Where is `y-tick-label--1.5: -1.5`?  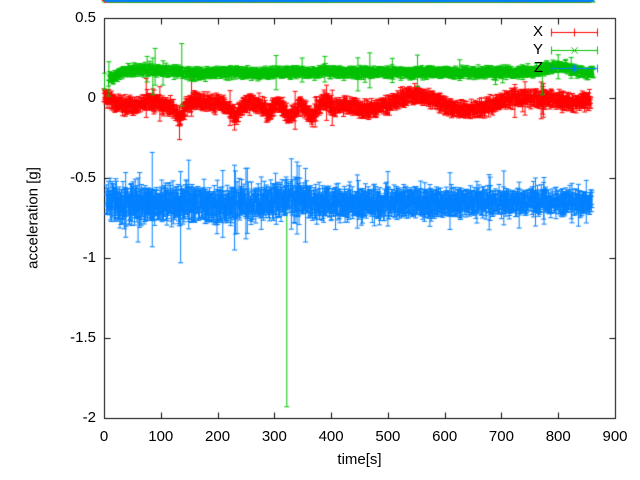 y-tick-label--1.5: -1.5 is located at coordinates (83, 337).